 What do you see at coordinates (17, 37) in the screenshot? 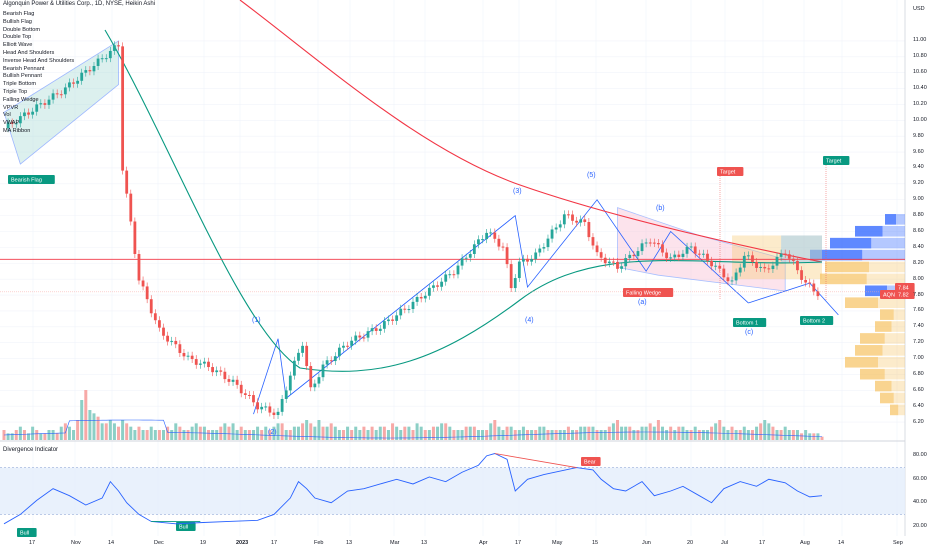
I see `indicator-item: Double Top` at bounding box center [17, 37].